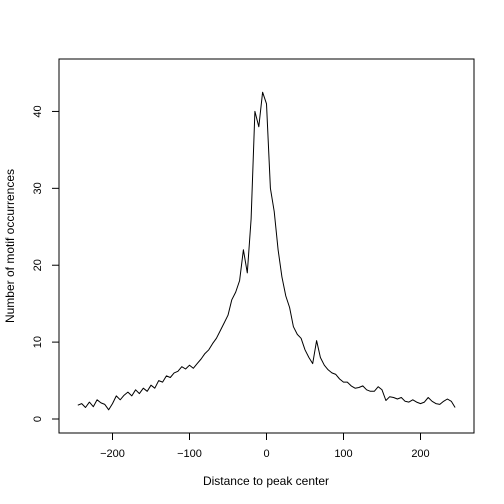 This screenshot has height=504, width=504. What do you see at coordinates (38, 111) in the screenshot?
I see `y-tick-label: 40` at bounding box center [38, 111].